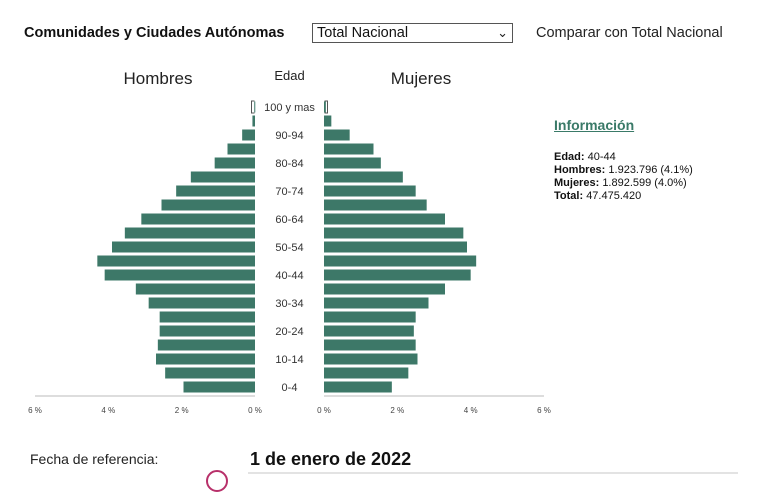 This screenshot has height=492, width=768. I want to click on x-tick-right-1: 2 %, so click(397, 410).